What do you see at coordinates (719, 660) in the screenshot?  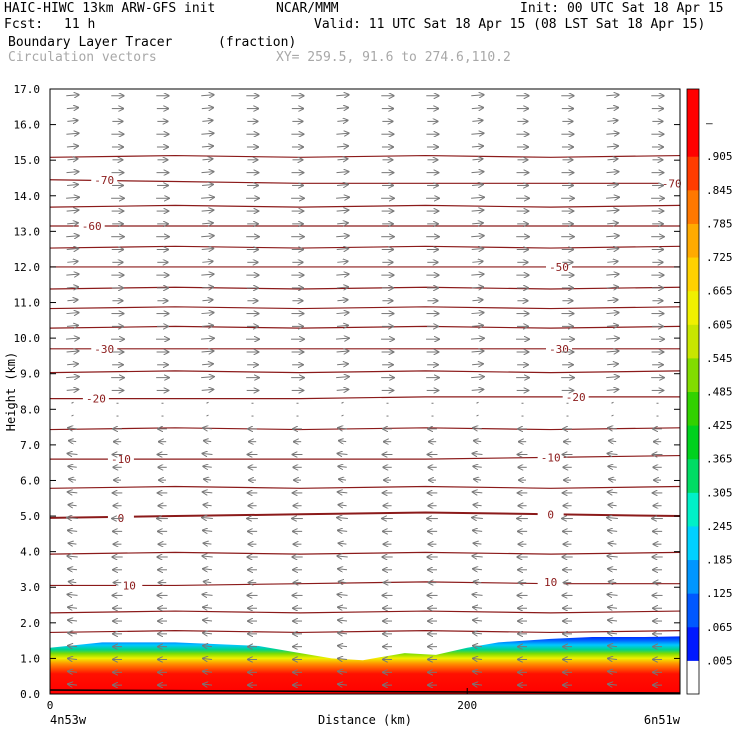 I see `colorbar-label: .005` at bounding box center [719, 660].